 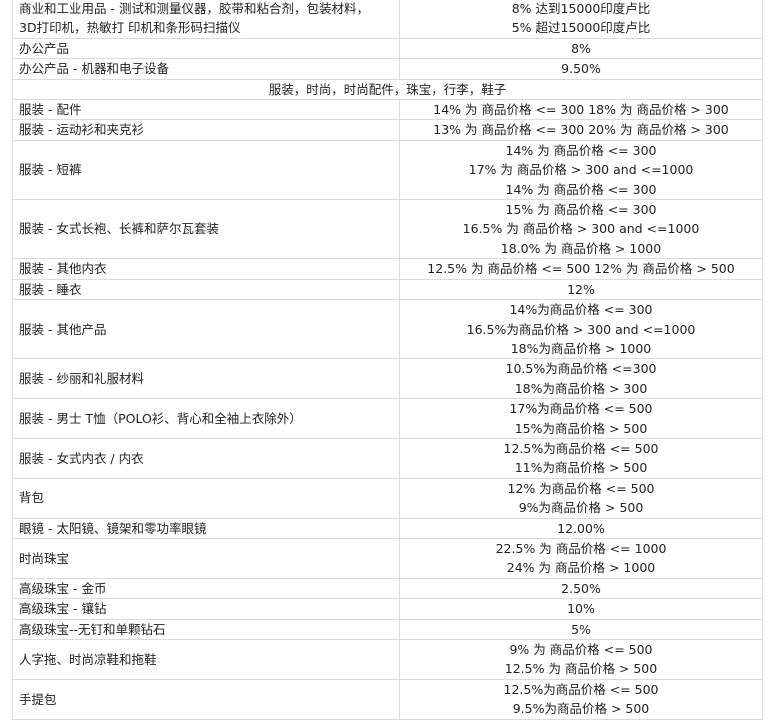 I want to click on rate-cell: 17%为商品价格 <= 500 15%为商品价格 > 500, so click(x=581, y=418).